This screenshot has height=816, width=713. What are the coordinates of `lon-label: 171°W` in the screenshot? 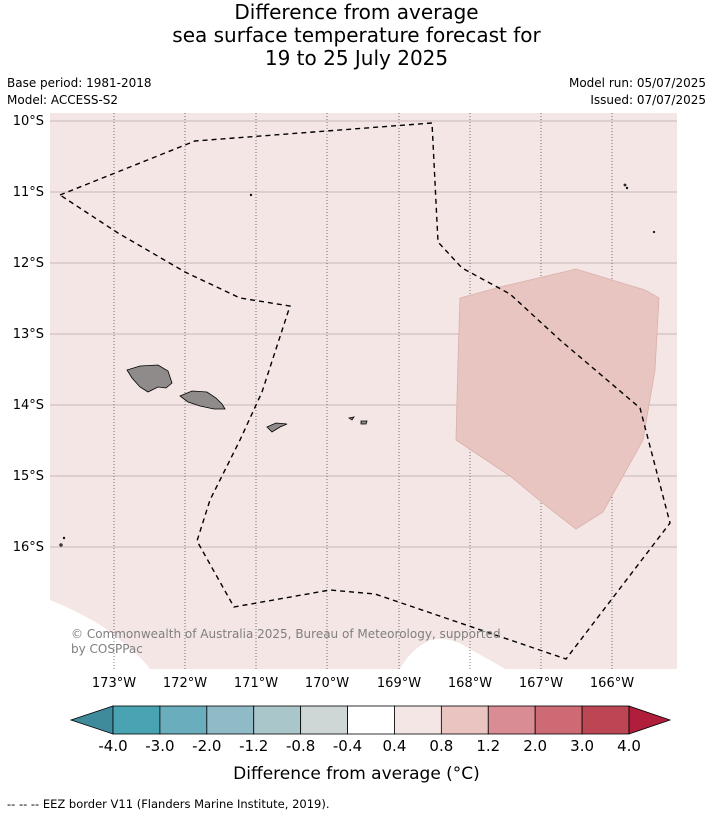 It's located at (256, 683).